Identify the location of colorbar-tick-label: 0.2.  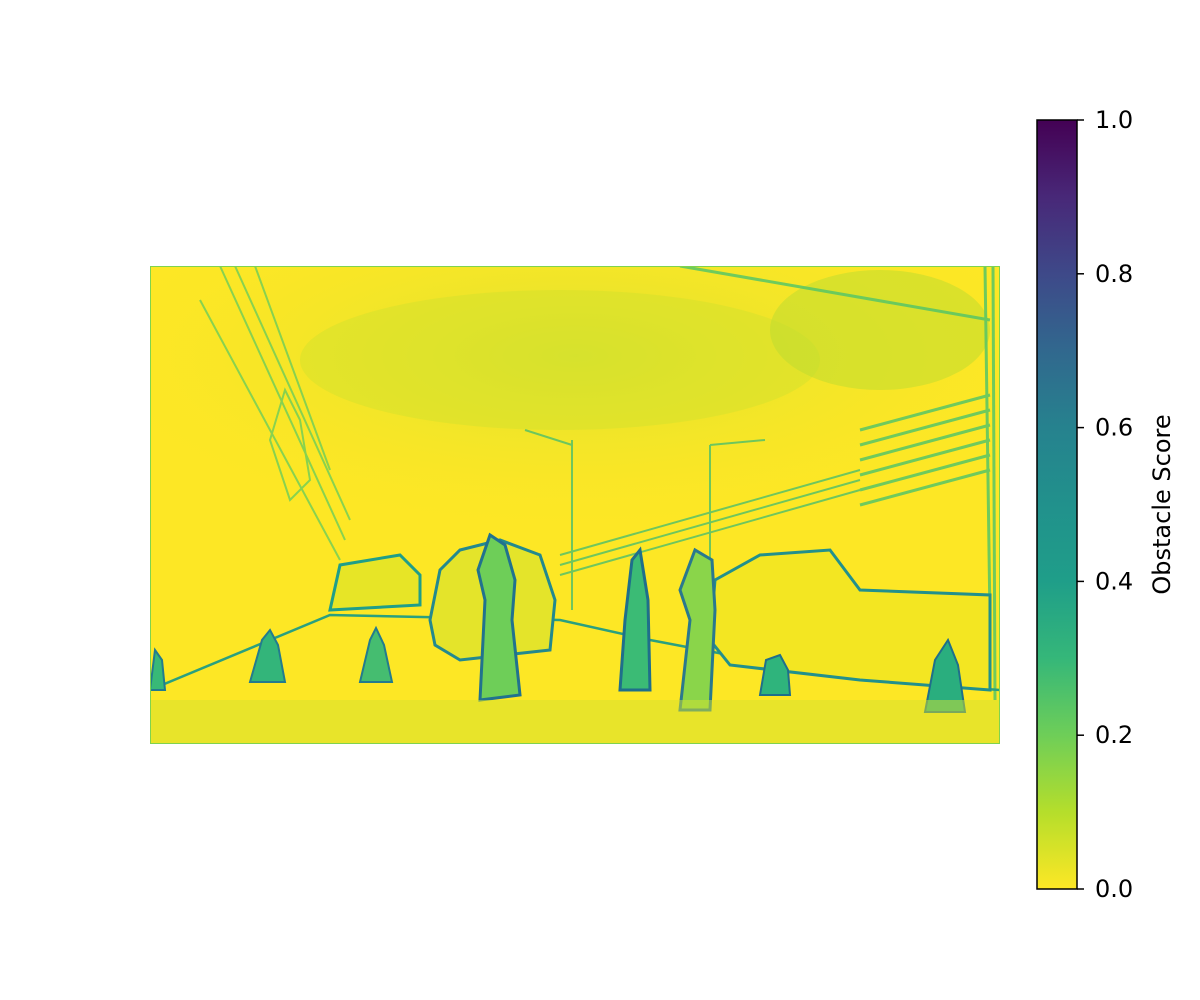
(1114, 735).